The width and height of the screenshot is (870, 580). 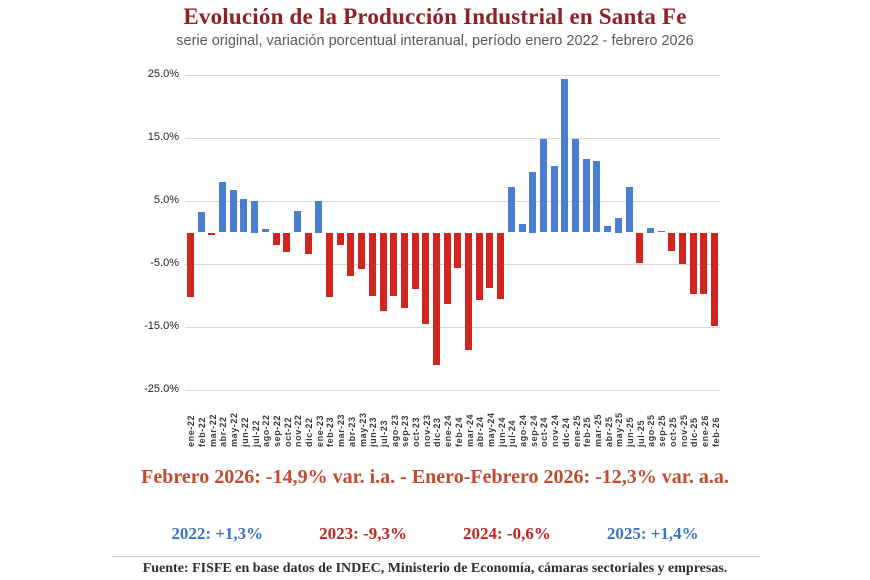 What do you see at coordinates (651, 430) in the screenshot?
I see `x-axis-label: ago-25` at bounding box center [651, 430].